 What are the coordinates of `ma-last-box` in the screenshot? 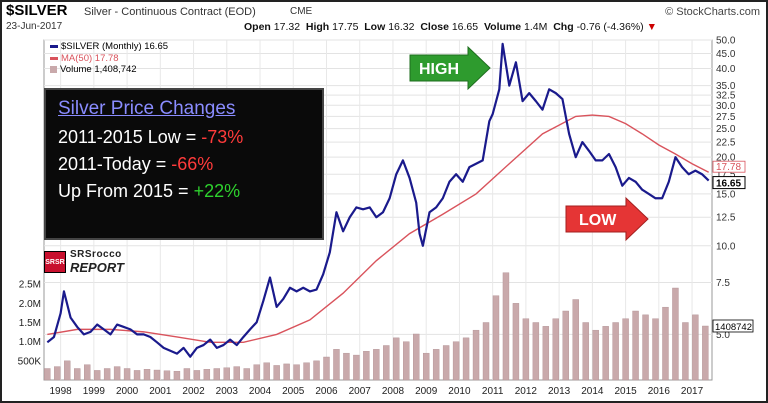 It's located at (729, 166).